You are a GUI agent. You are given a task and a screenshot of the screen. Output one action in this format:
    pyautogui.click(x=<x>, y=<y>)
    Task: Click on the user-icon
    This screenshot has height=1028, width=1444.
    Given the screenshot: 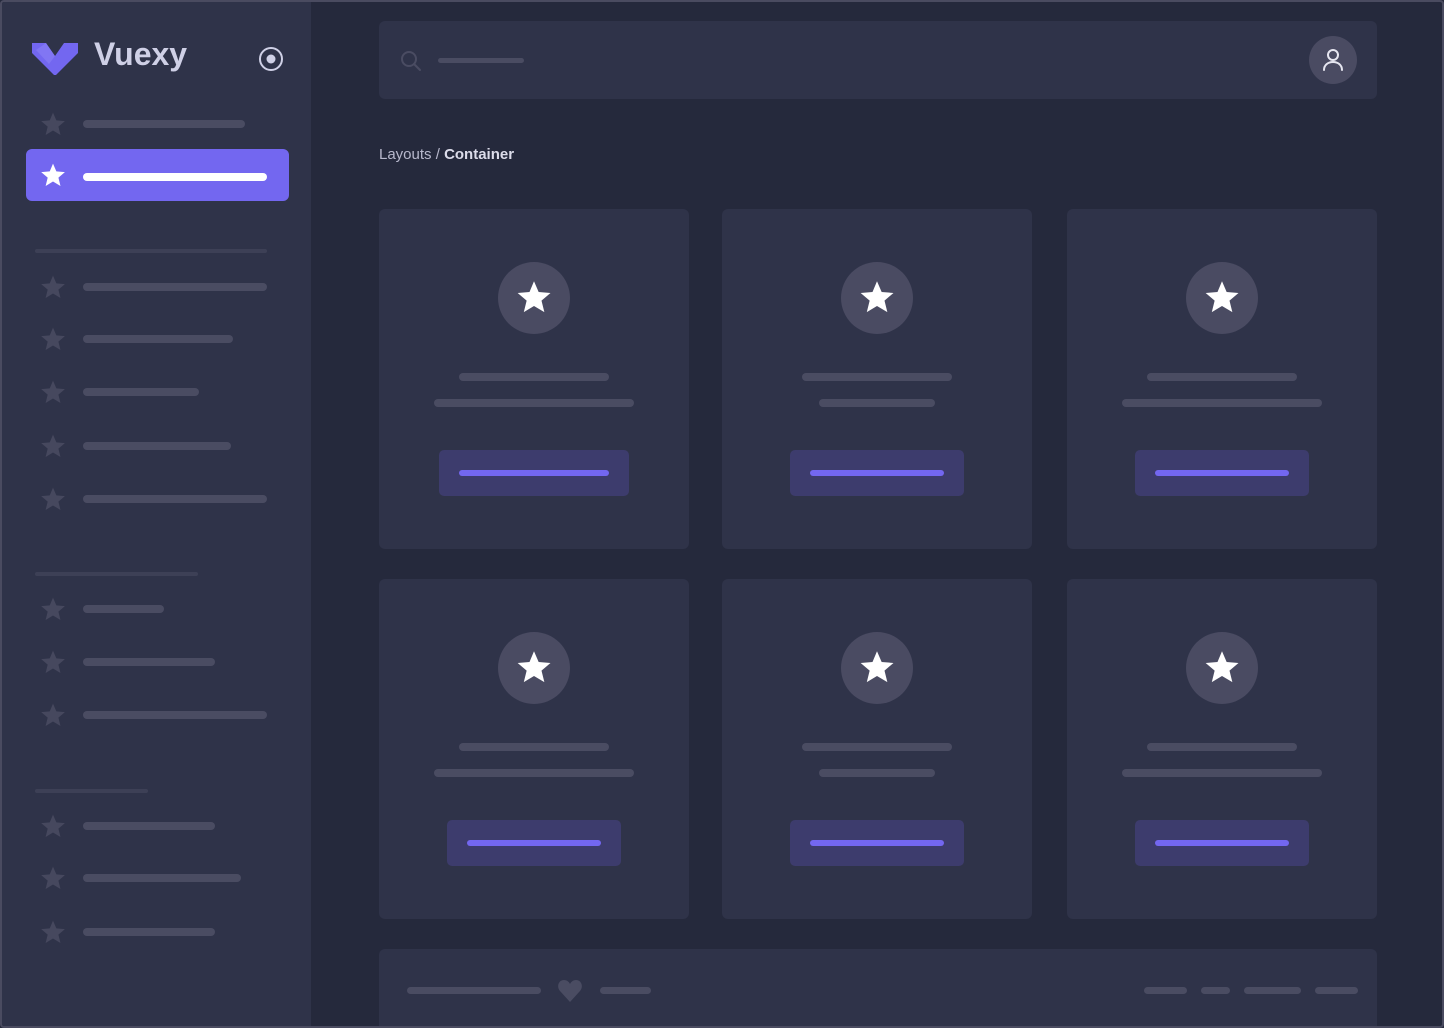 What is the action you would take?
    pyautogui.click(x=1333, y=60)
    